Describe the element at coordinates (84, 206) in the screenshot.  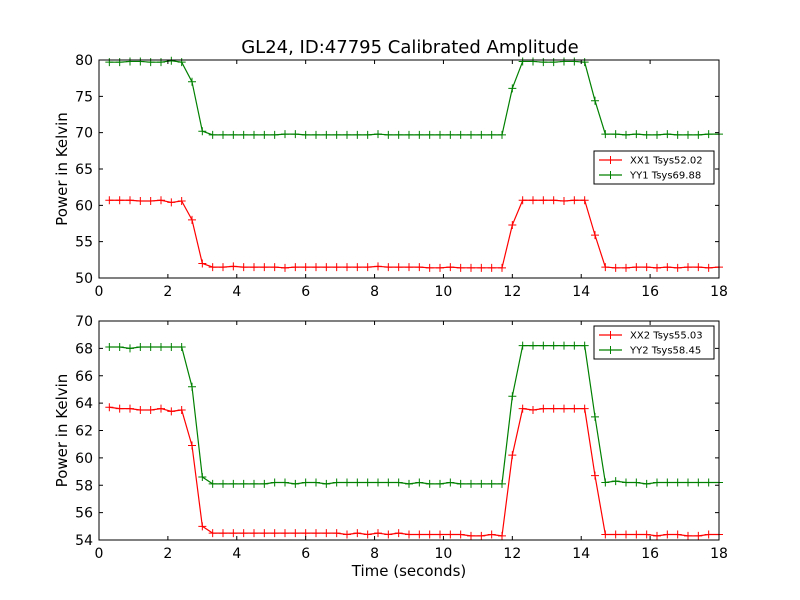
I see `y-tick-label-0-2: 60` at that location.